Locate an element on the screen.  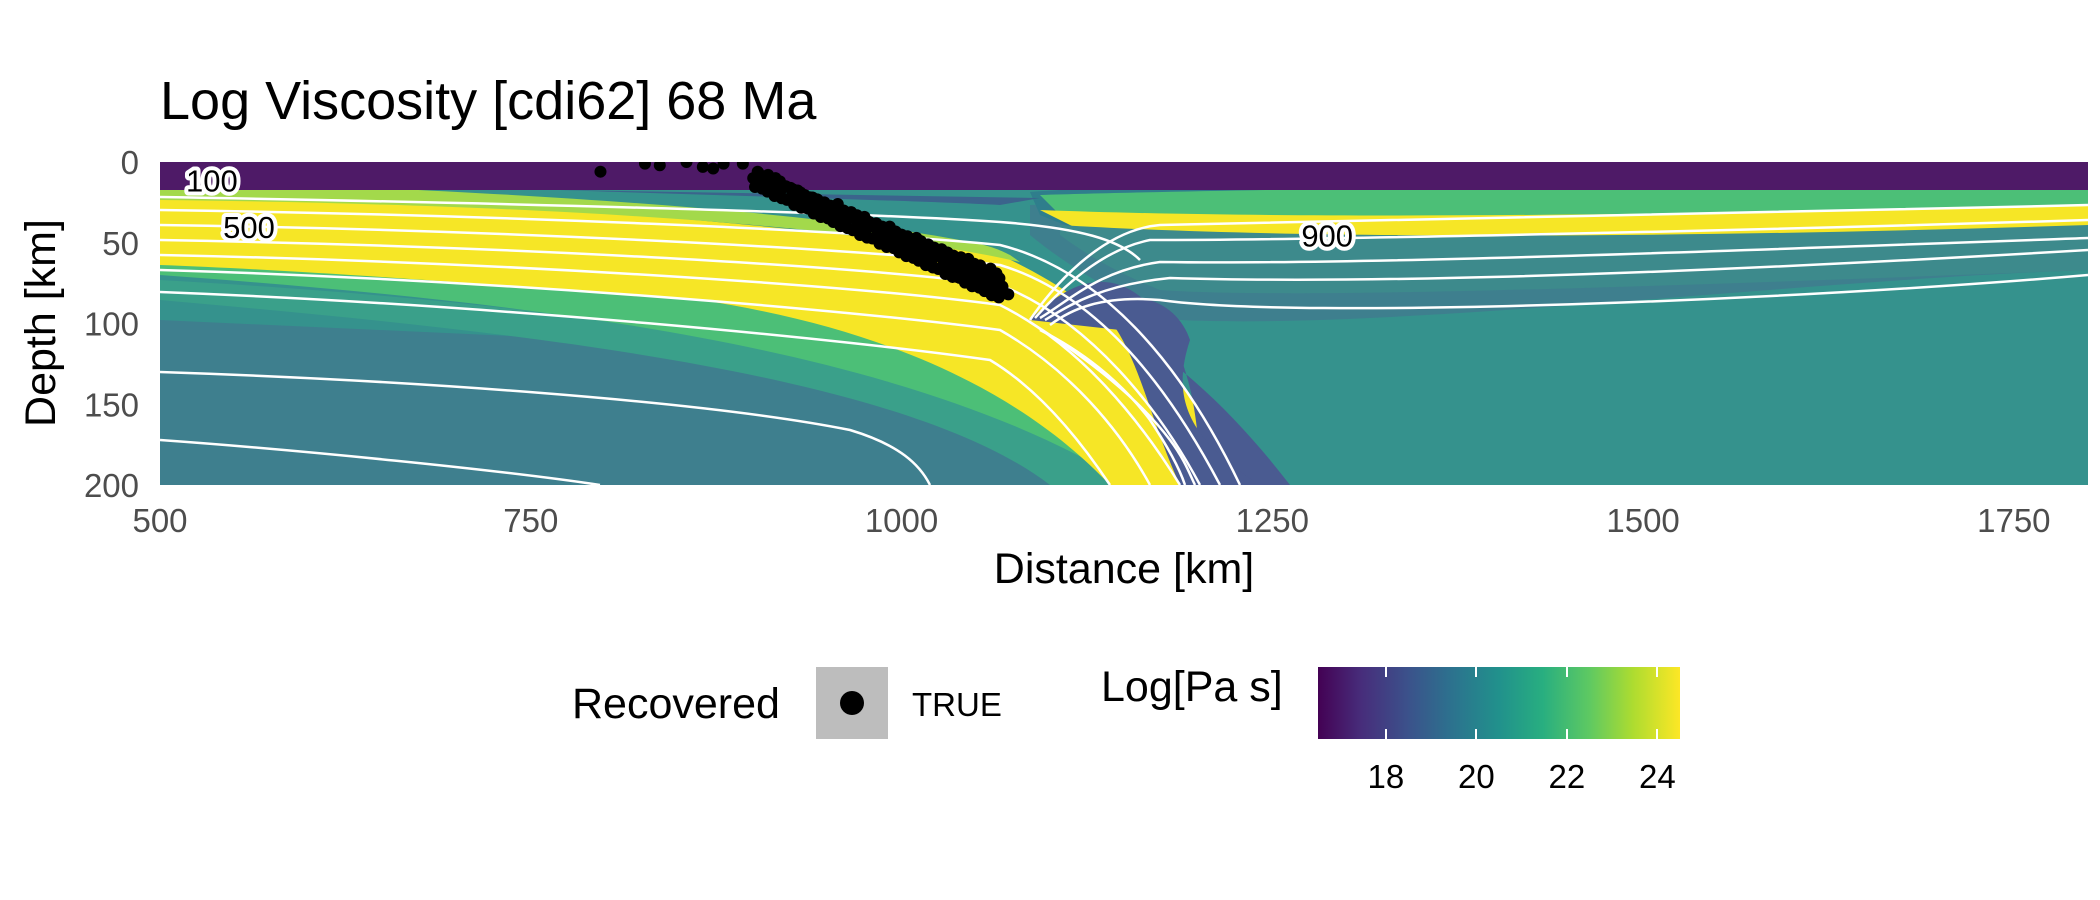
wedge-core is located at coordinates (1185, 391).